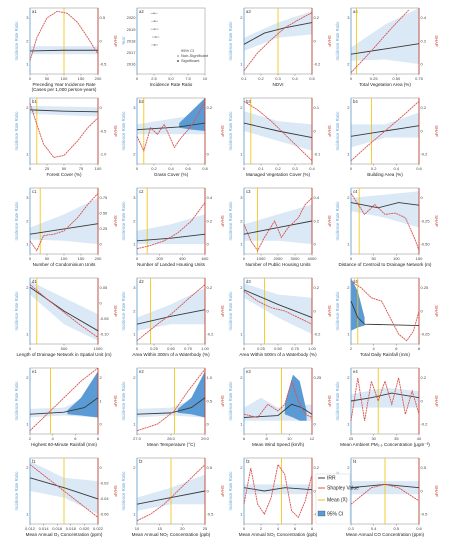 The width and height of the screenshot is (449, 550). I want to click on x-tick-label: 7.5, so click(188, 78).